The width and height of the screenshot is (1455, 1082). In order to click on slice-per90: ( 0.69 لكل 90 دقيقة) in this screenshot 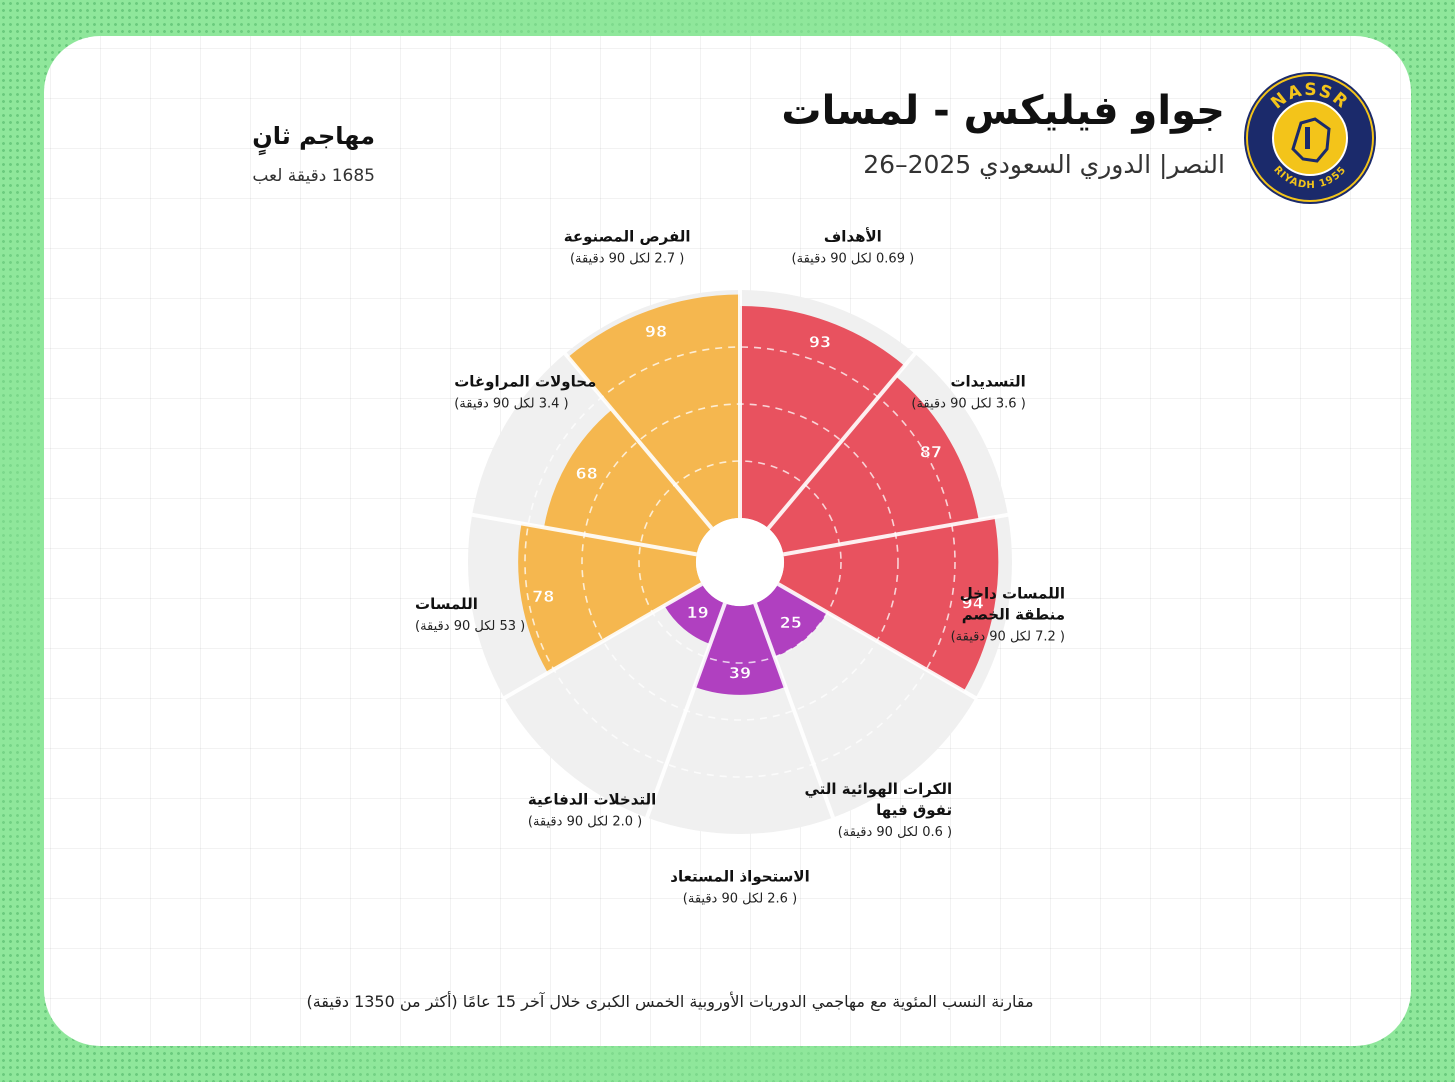, I will do `click(853, 258)`.